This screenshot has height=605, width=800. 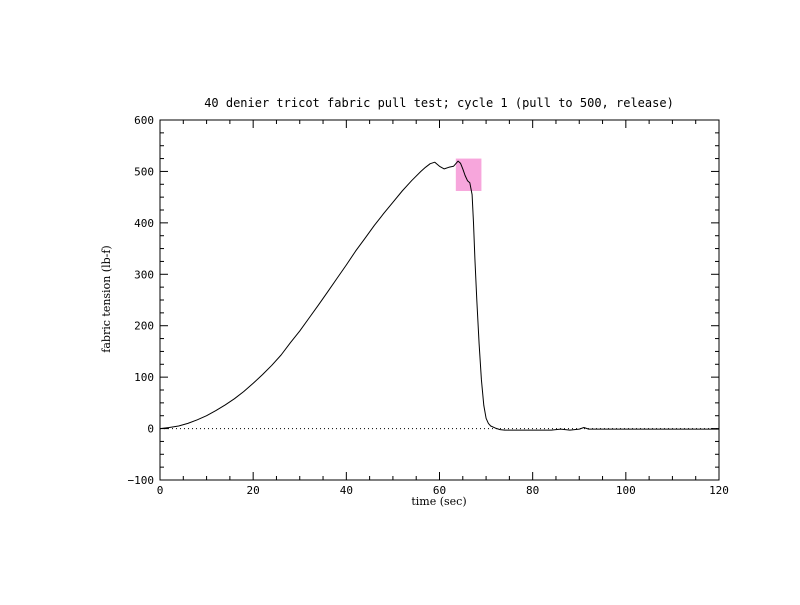 I want to click on y-tick-label: 0, so click(x=150, y=429).